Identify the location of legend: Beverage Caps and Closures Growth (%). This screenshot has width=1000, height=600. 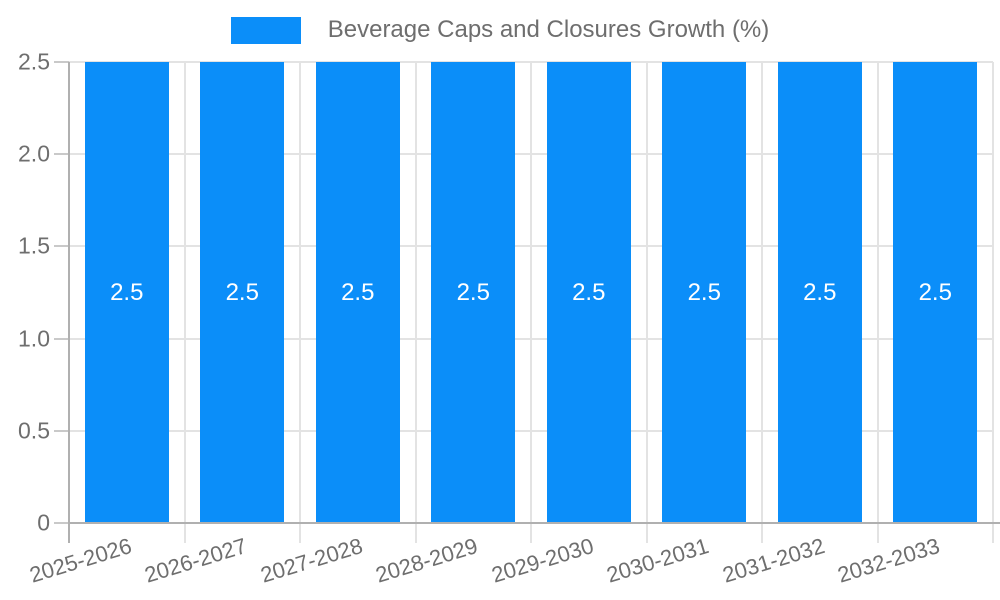
(500, 30).